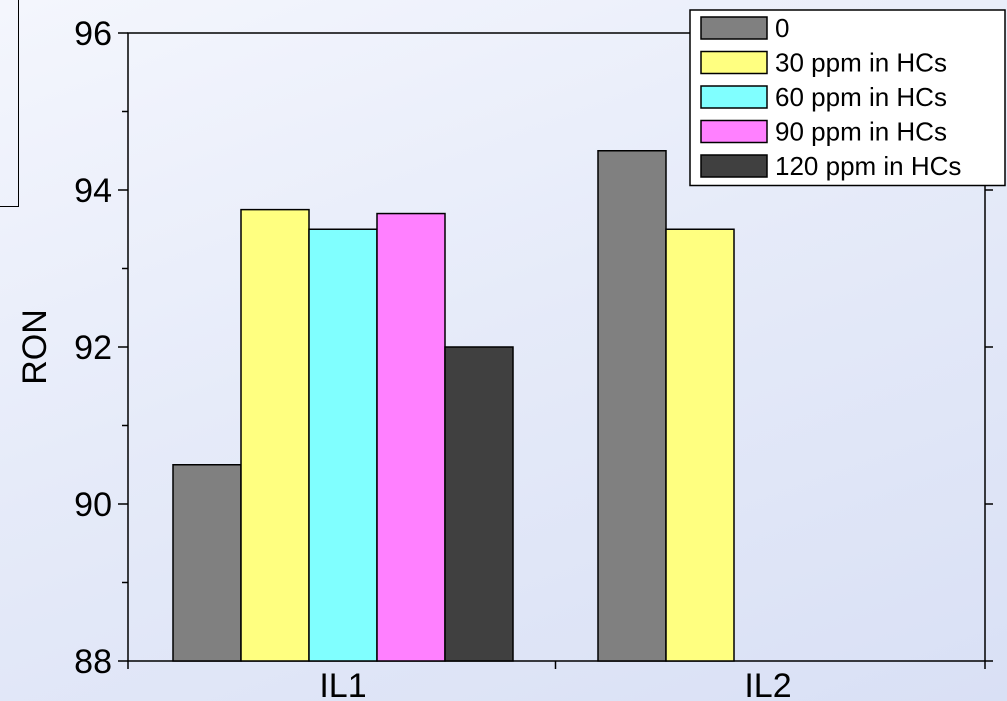  What do you see at coordinates (93, 662) in the screenshot?
I see `y-tick-label: 88` at bounding box center [93, 662].